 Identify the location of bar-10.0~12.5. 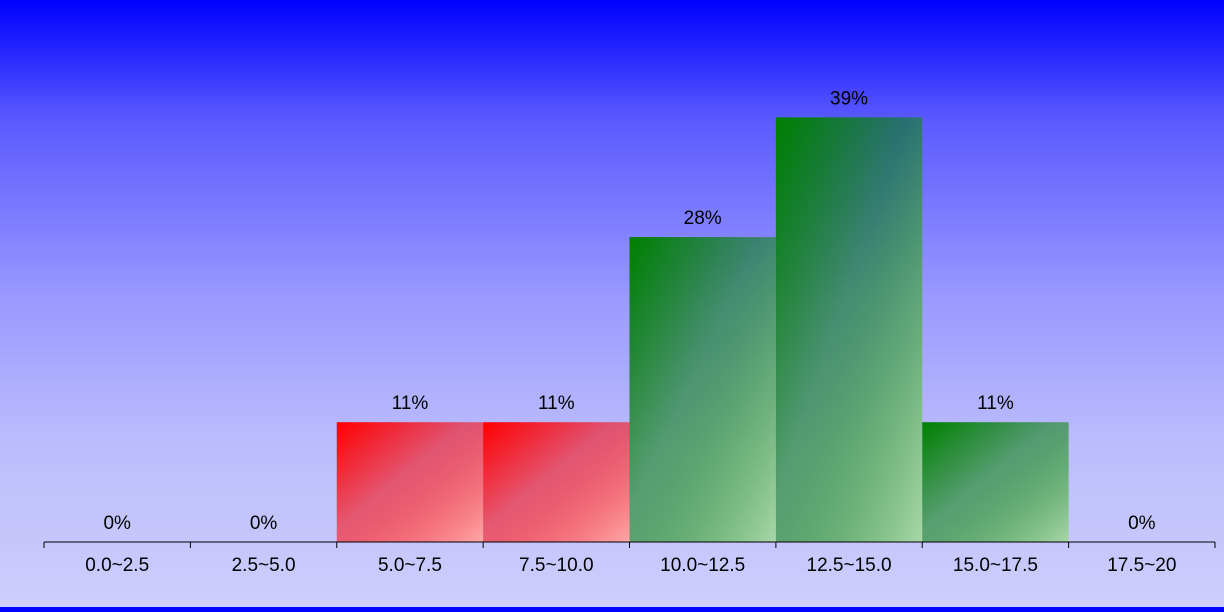
(702, 389).